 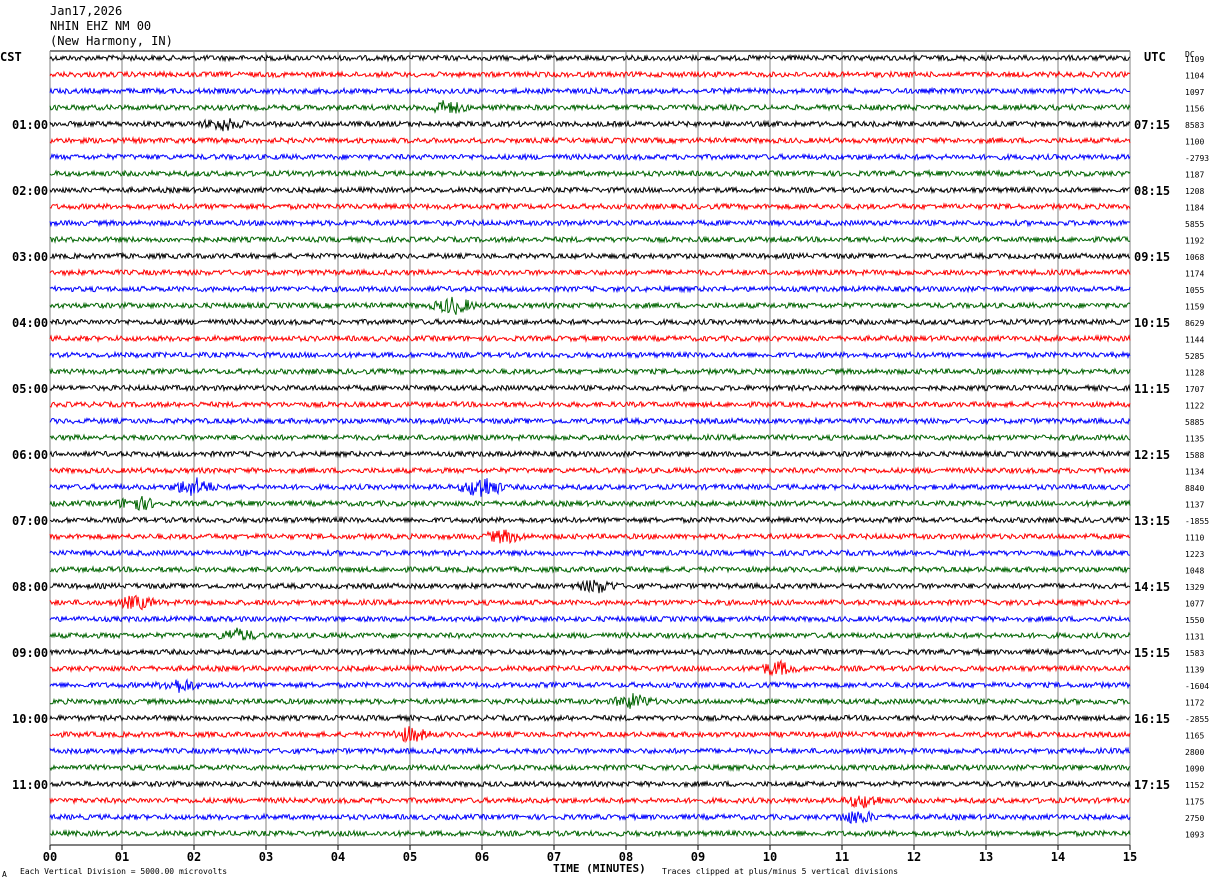 What do you see at coordinates (1152, 125) in the screenshot?
I see `right-hour-label: 07:15` at bounding box center [1152, 125].